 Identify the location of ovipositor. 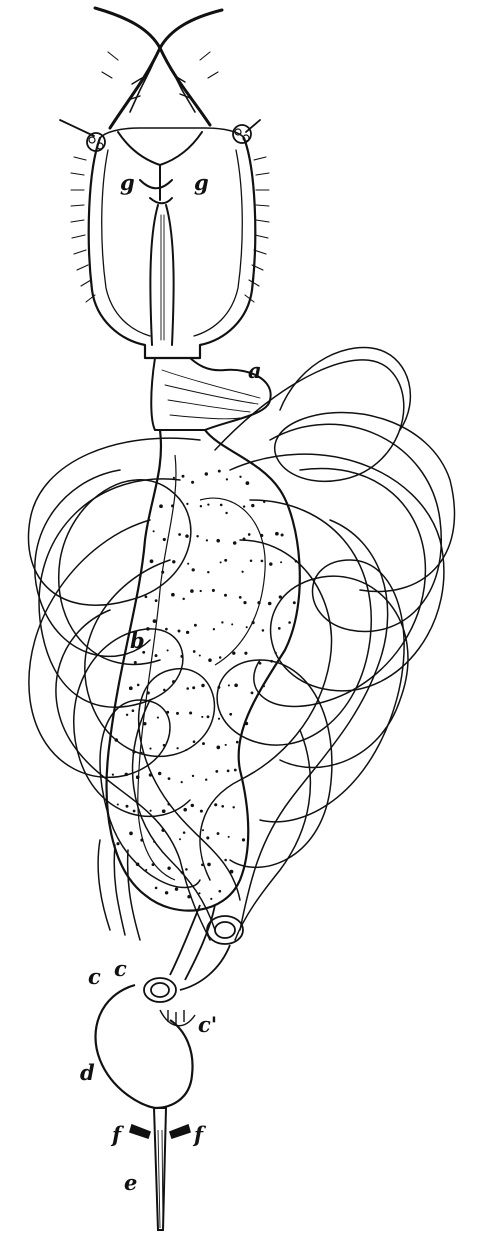
(160, 1169).